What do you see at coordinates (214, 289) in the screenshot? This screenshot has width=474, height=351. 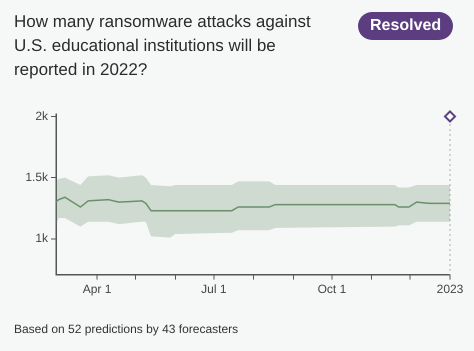 I see `x-tick-label: Jul 1` at bounding box center [214, 289].